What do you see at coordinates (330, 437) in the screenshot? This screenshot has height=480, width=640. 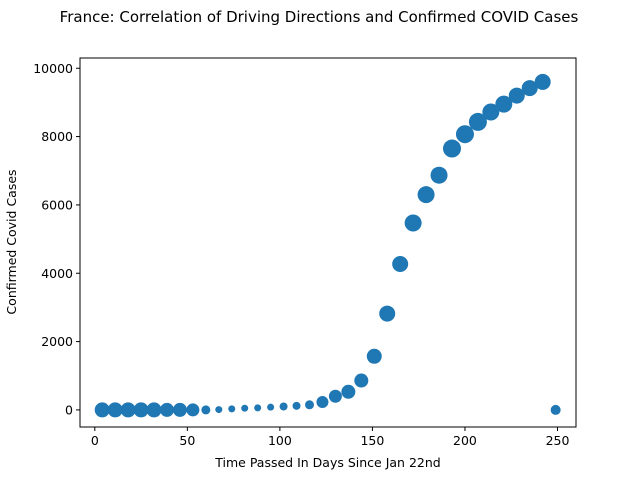 I see `x-axis: 0 50 100 150 200 250` at bounding box center [330, 437].